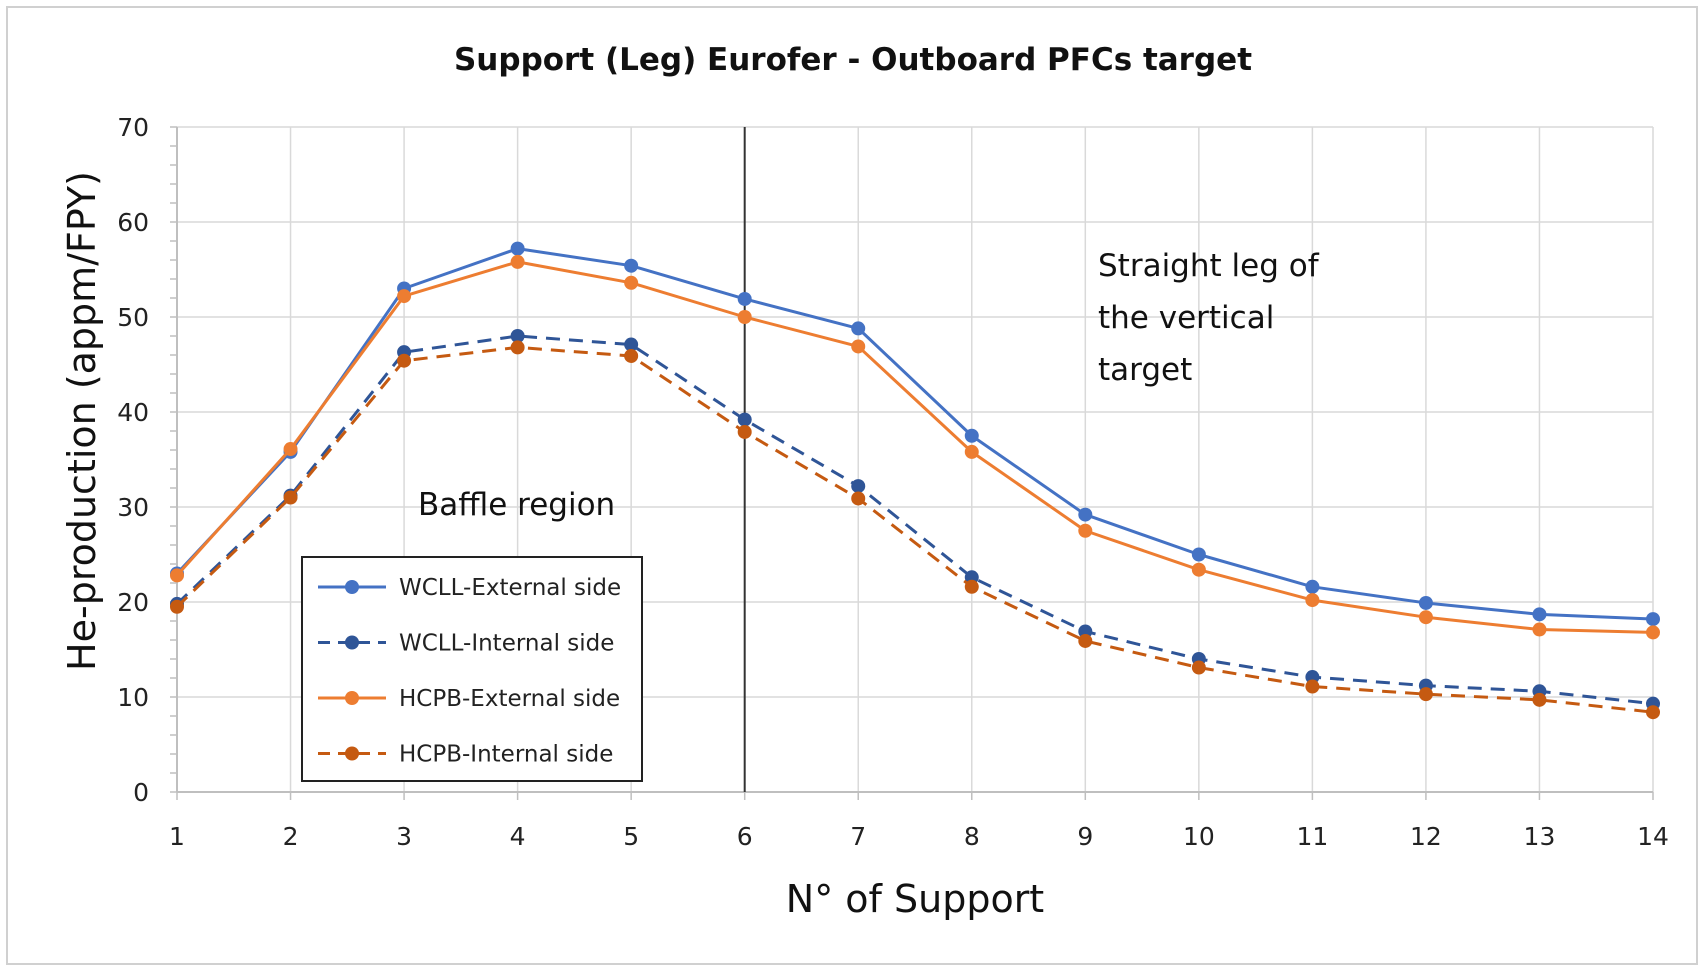  I want to click on legend-label: HCPB-Internal side, so click(506, 755).